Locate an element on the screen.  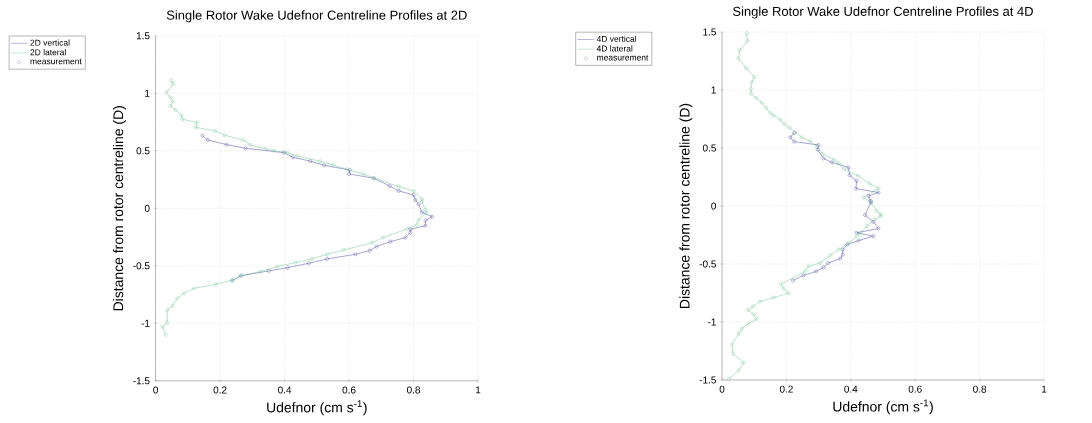
x-axis-title: Udefnor (cm s$^{-1}$) is located at coordinates (317, 408).